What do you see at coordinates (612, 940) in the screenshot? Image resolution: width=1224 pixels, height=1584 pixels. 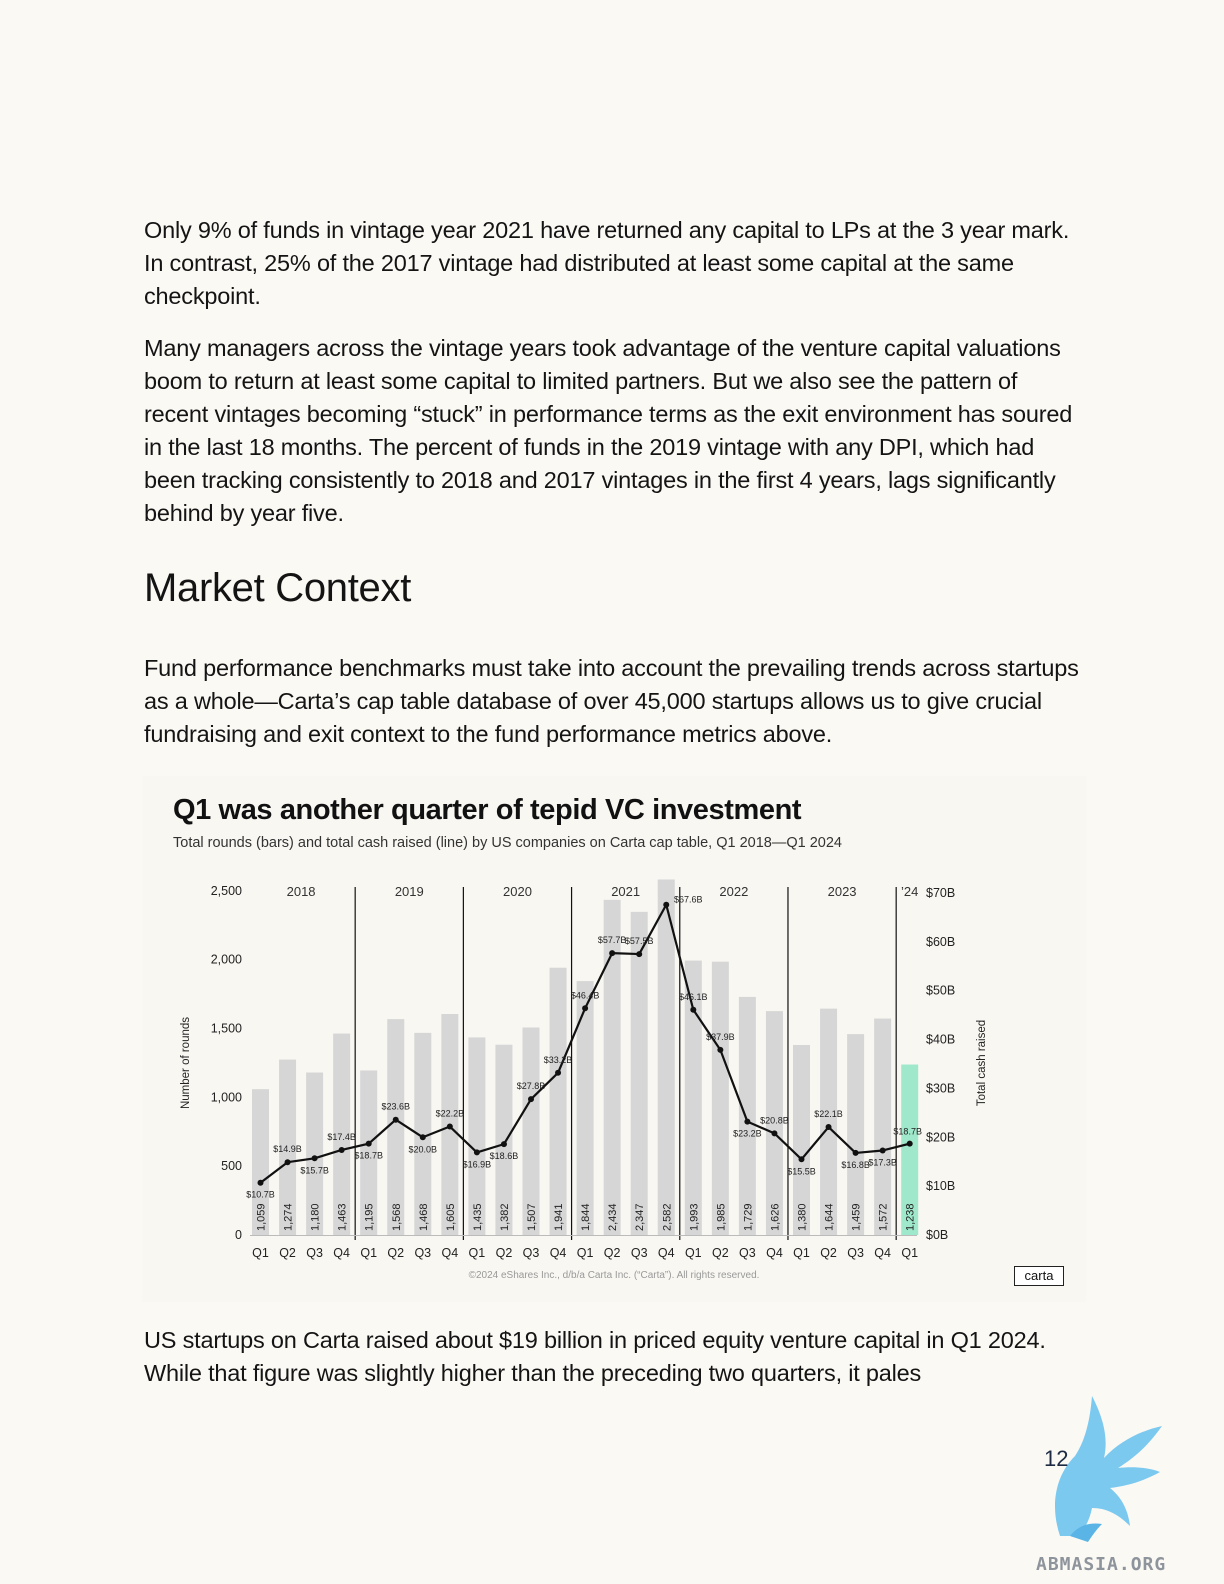 I see `line-value-label: $57.7B` at bounding box center [612, 940].